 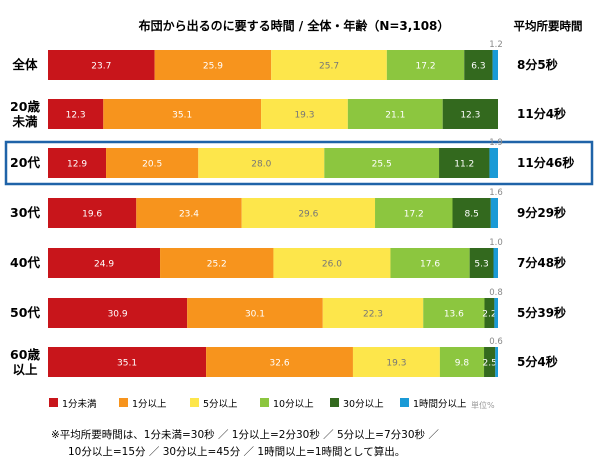 I want to click on segment-value-label: 22.3, so click(x=373, y=315).